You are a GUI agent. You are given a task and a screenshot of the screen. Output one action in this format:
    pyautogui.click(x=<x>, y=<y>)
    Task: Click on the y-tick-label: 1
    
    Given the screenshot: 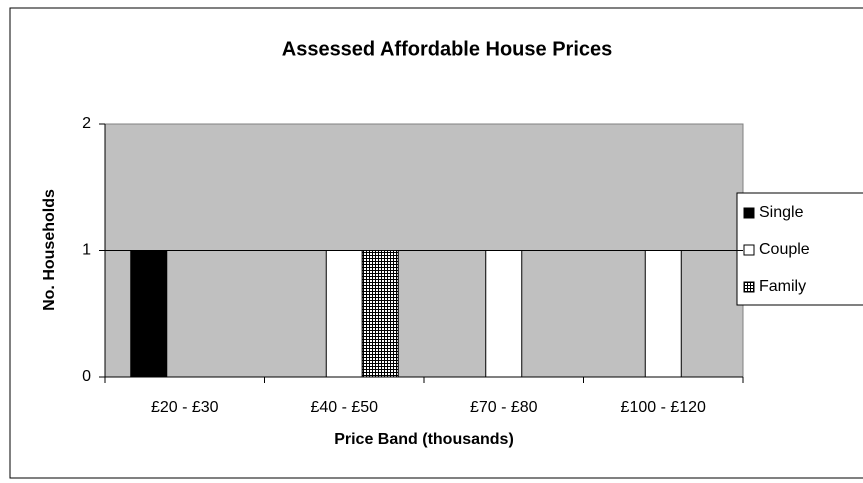 What is the action you would take?
    pyautogui.click(x=86, y=250)
    